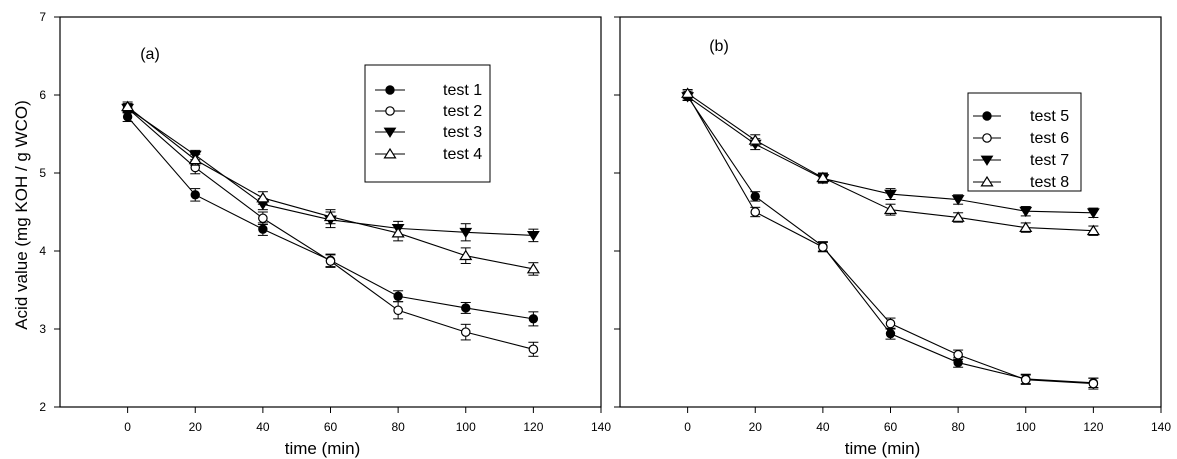 Image resolution: width=1177 pixels, height=459 pixels. I want to click on panel-label: (b), so click(719, 46).